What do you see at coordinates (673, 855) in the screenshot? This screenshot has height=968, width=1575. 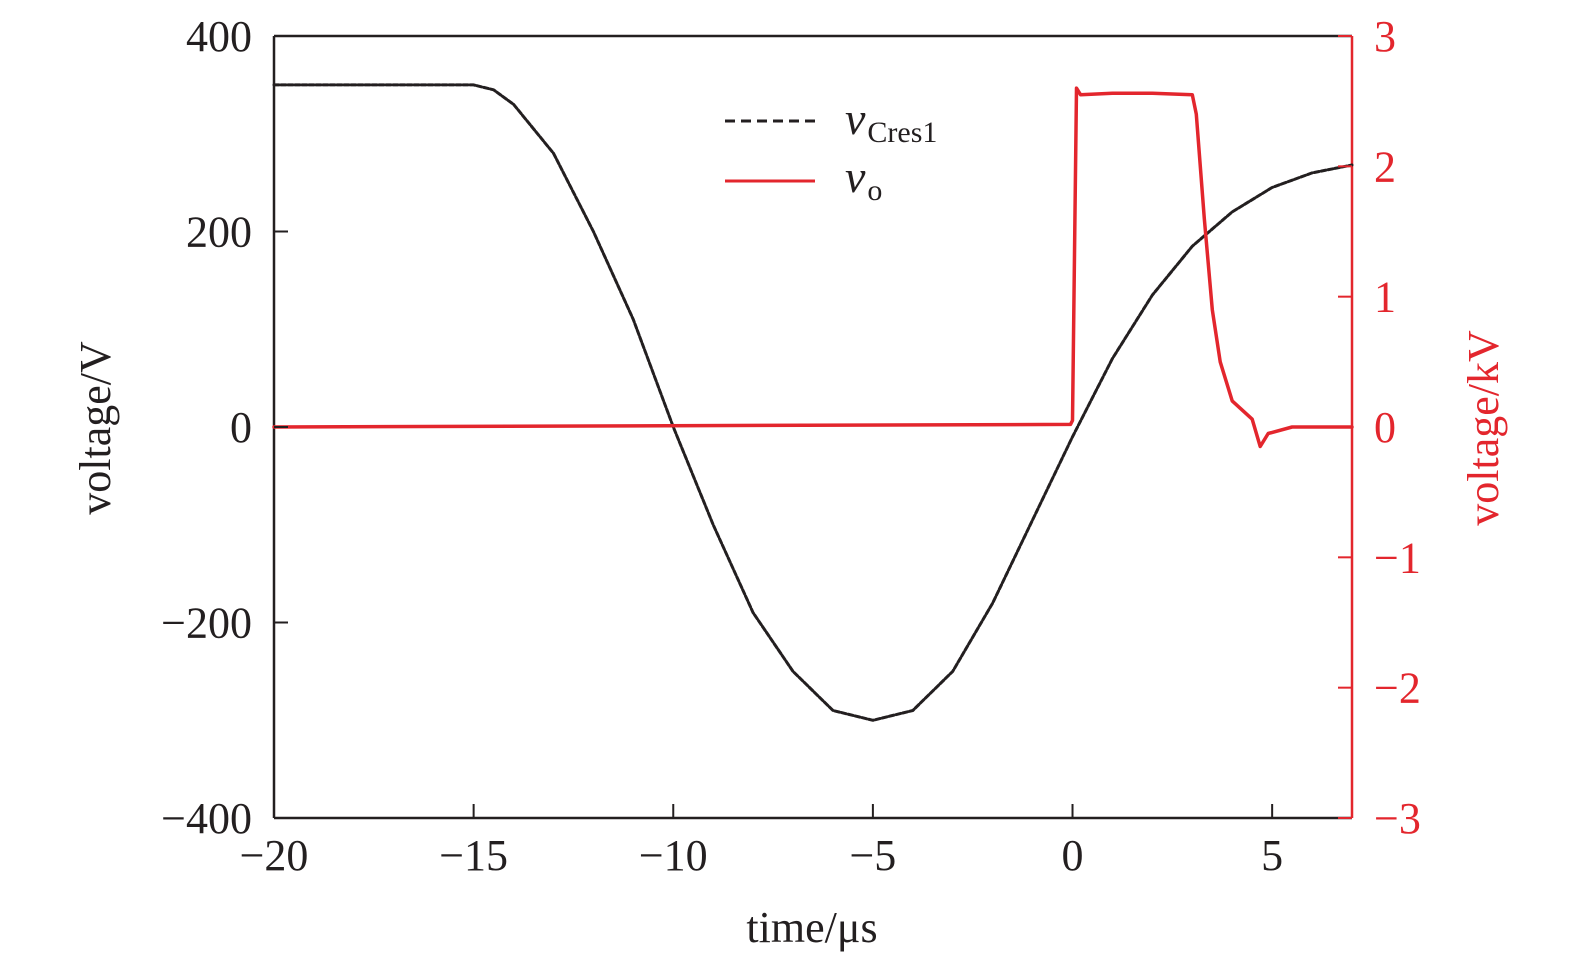 I see `x-tick-label: −10` at bounding box center [673, 855].